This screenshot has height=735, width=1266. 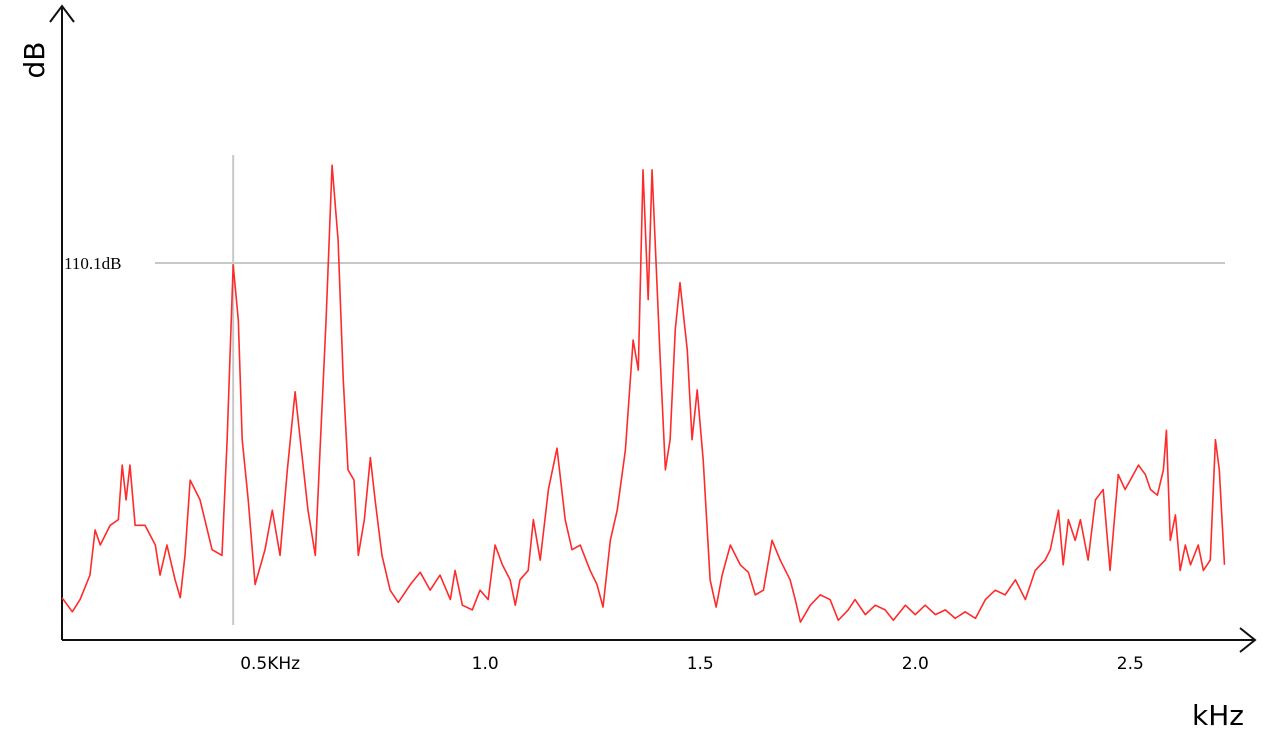 I want to click on y-axis-arrow, so click(x=62, y=13).